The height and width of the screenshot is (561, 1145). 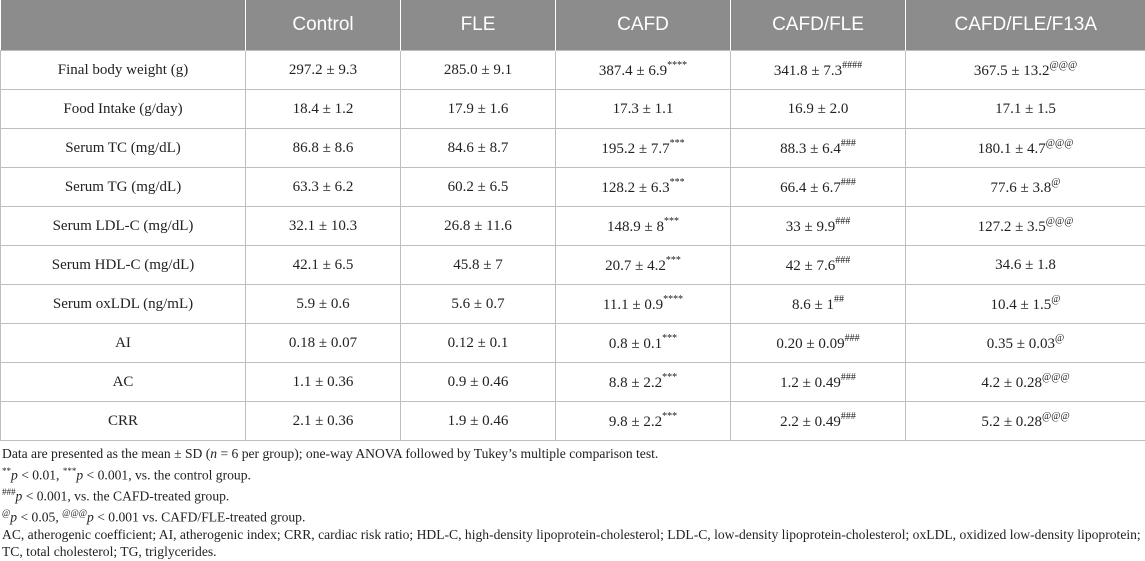 I want to click on cell-value: 9.8 ± 2.2, so click(x=635, y=421).